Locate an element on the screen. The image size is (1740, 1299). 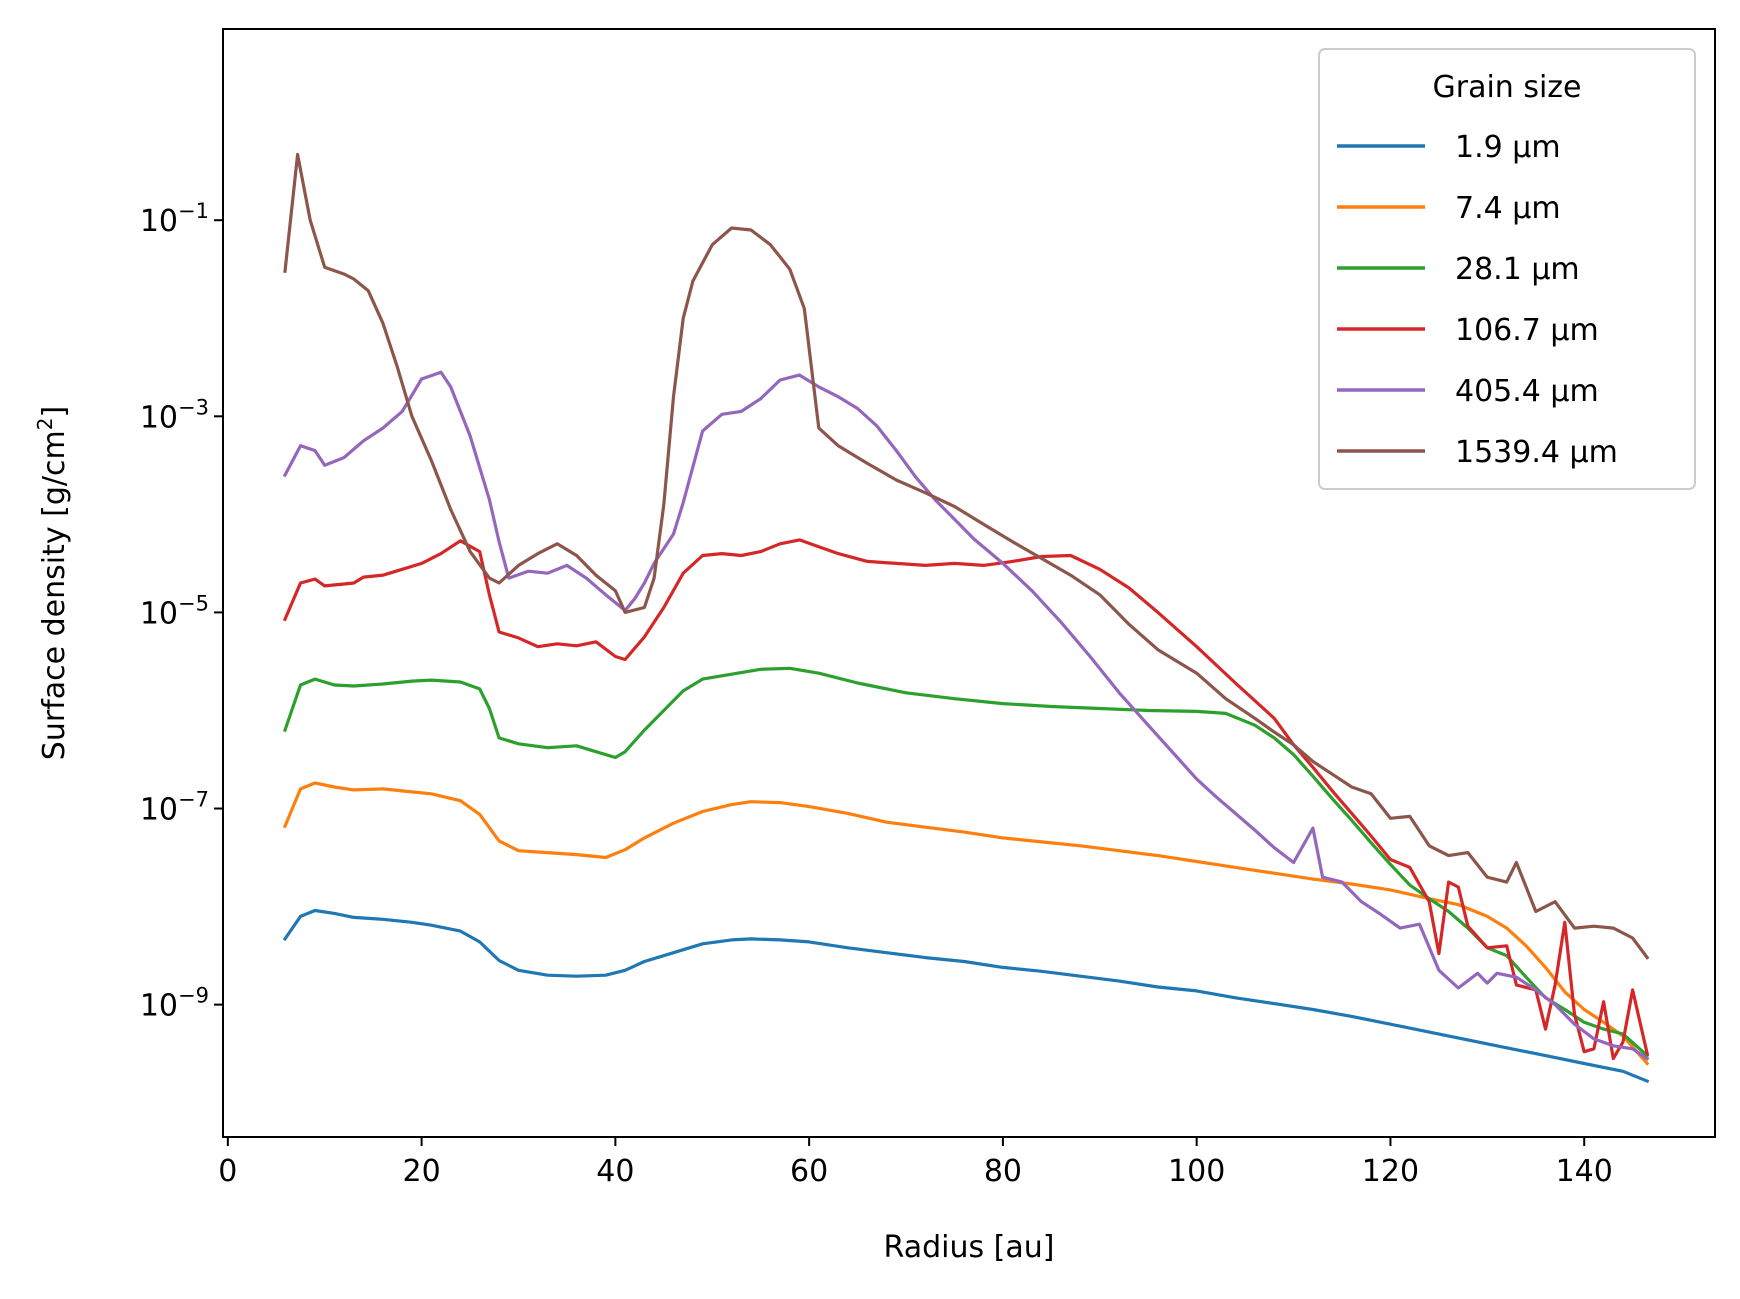
x-tick-label: 140 is located at coordinates (1584, 1171).